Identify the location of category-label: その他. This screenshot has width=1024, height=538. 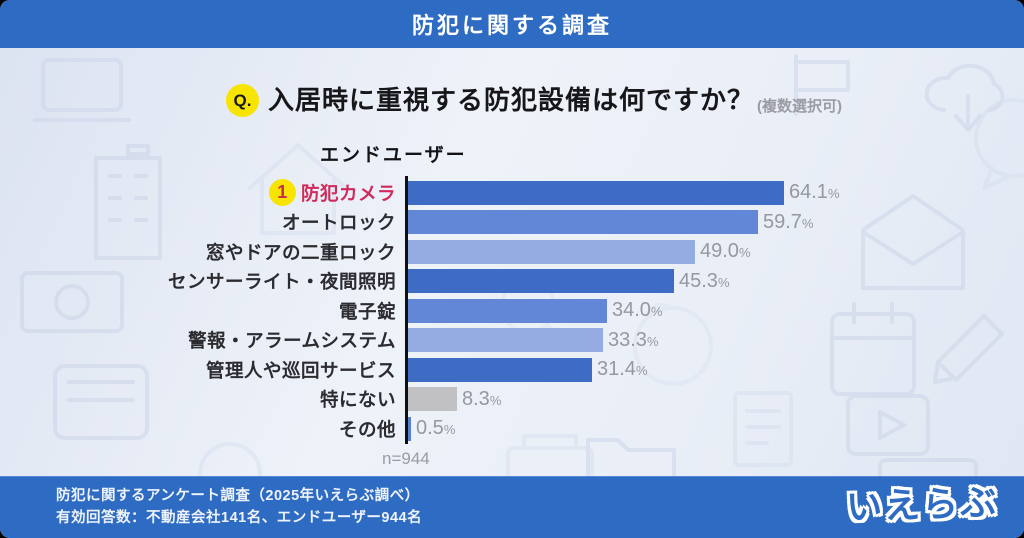
(198, 429).